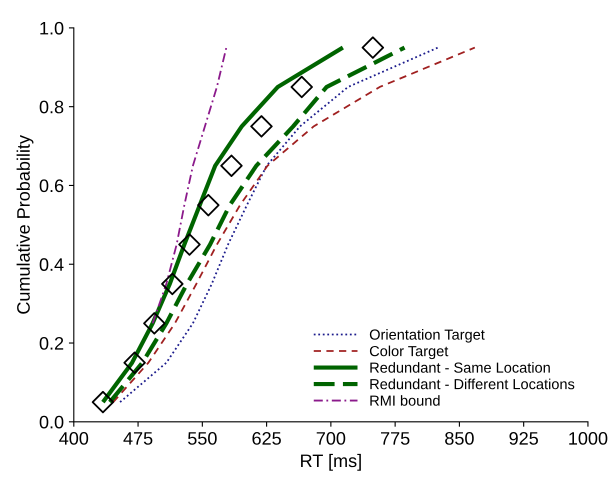 Image resolution: width=615 pixels, height=498 pixels. What do you see at coordinates (52, 343) in the screenshot?
I see `y-tick-label: 0.2` at bounding box center [52, 343].